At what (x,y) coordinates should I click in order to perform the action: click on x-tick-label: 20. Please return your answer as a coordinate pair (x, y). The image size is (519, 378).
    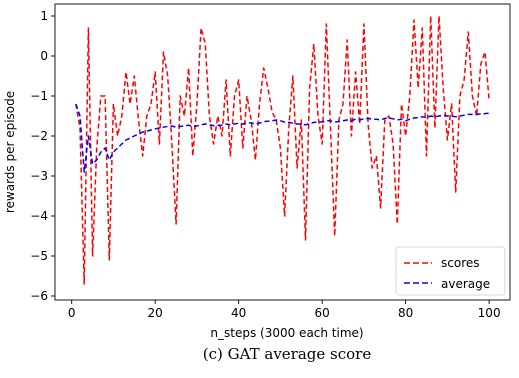
    Looking at the image, I should click on (155, 313).